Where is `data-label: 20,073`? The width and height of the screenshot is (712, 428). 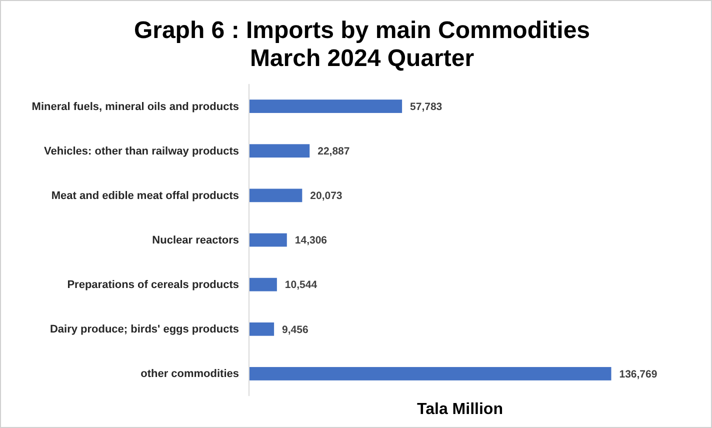
data-label: 20,073 is located at coordinates (326, 196).